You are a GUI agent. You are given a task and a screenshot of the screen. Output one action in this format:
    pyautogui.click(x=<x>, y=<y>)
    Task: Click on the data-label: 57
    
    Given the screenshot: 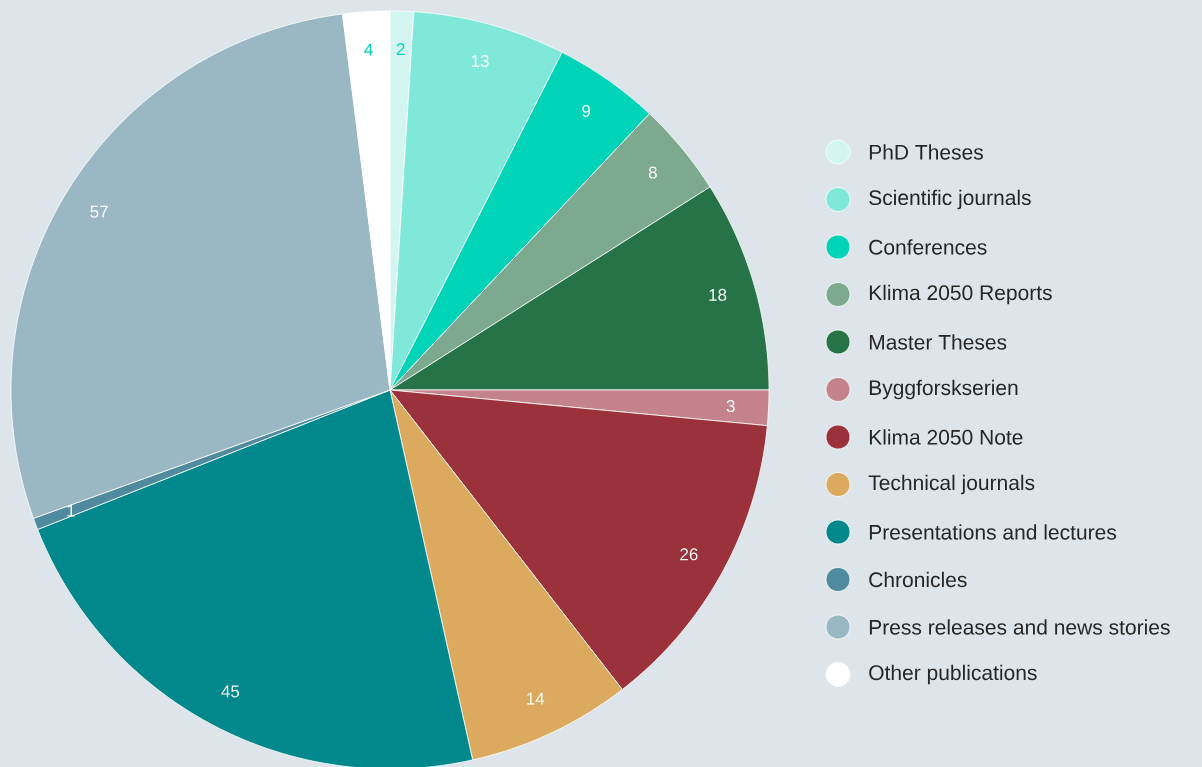 What is the action you would take?
    pyautogui.click(x=99, y=211)
    